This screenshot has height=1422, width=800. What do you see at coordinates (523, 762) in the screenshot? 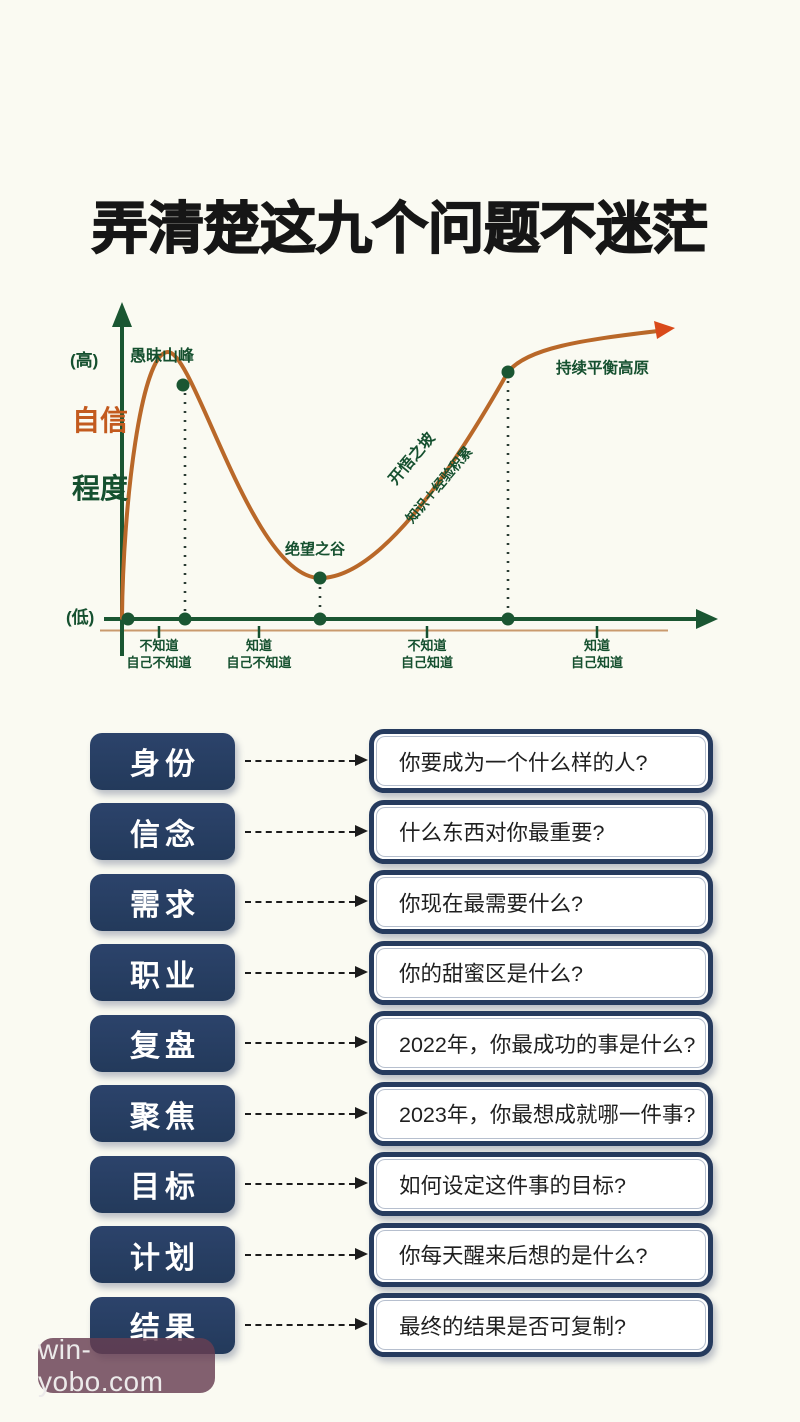
I see `question-text: 你要成为一个什么样的人?` at bounding box center [523, 762].